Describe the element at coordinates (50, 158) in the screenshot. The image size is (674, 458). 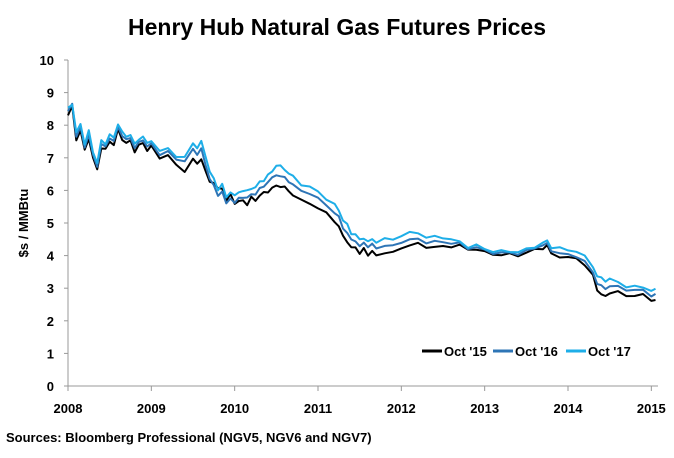
I see `y-tick-label: 7` at that location.